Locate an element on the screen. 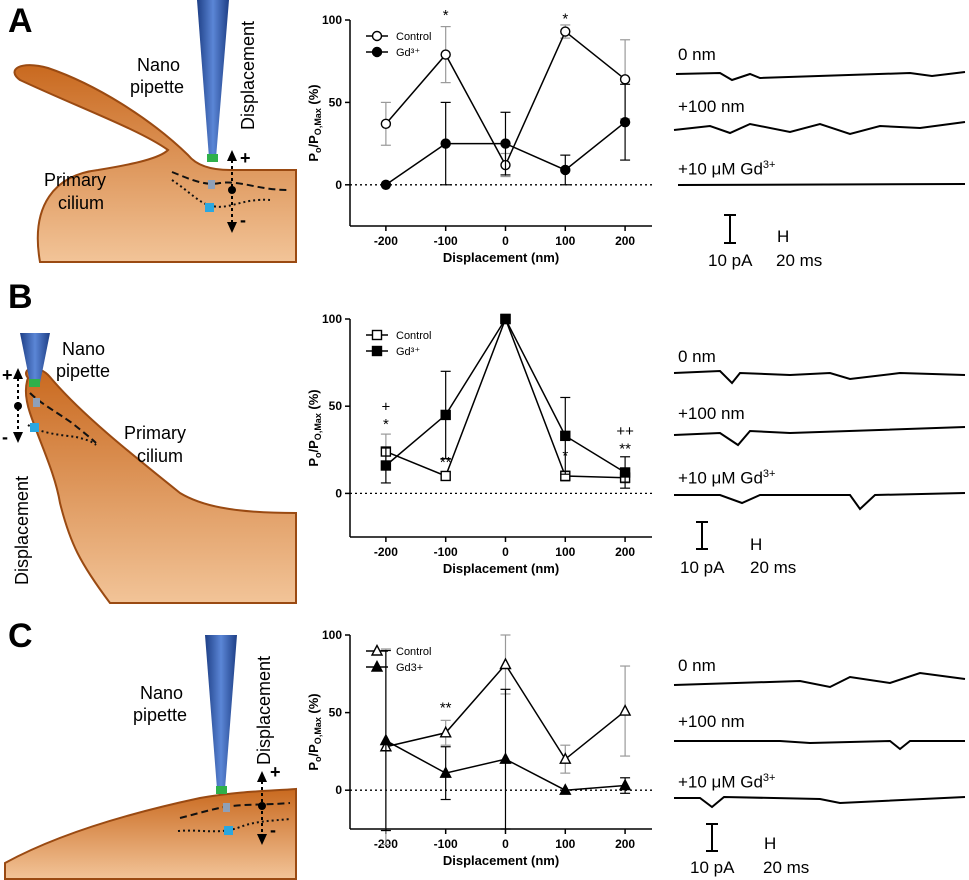 The height and width of the screenshot is (880, 969). y-tick-label: 50 is located at coordinates (336, 102).